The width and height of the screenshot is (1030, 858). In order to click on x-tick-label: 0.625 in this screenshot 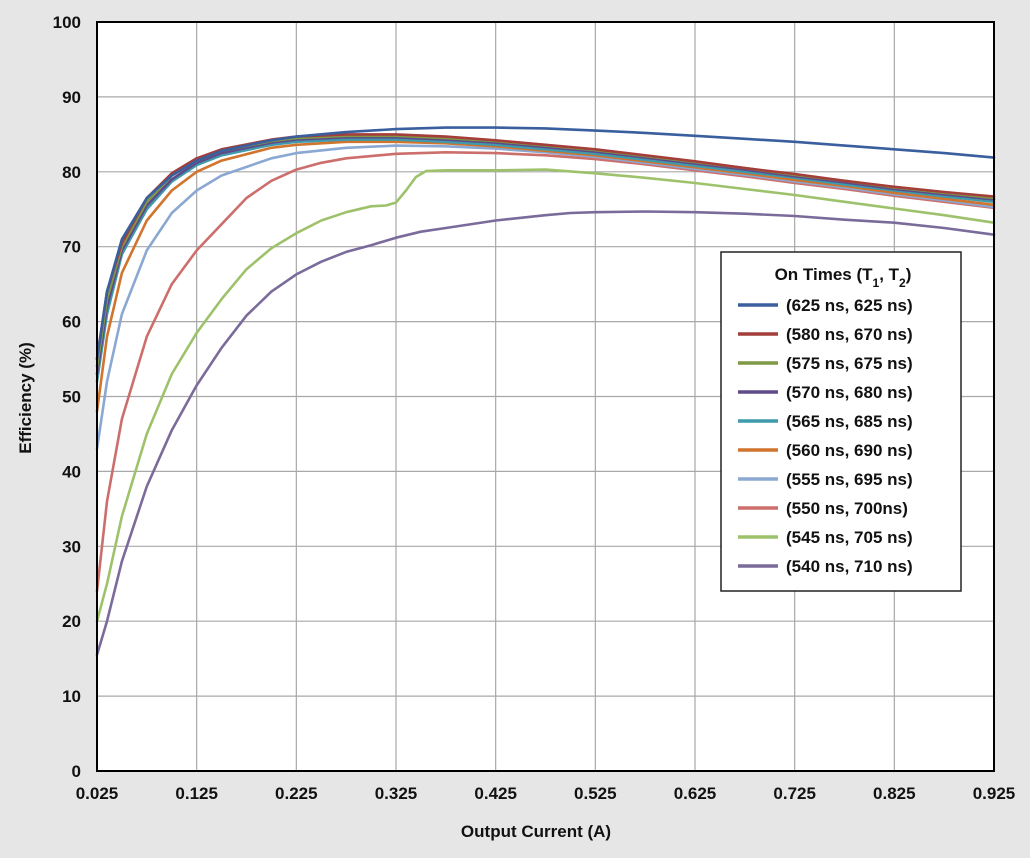, I will do `click(695, 793)`.